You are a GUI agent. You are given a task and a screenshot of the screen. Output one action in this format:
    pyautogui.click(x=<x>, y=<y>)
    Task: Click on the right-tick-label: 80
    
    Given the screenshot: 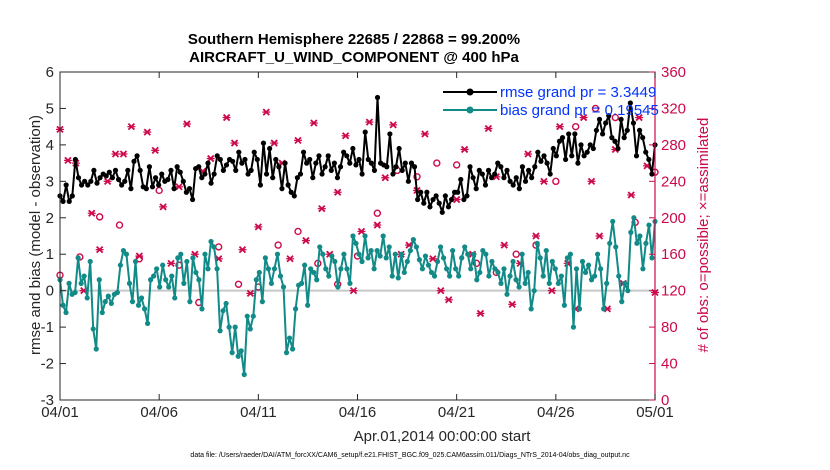 What is the action you would take?
    pyautogui.click(x=669, y=327)
    